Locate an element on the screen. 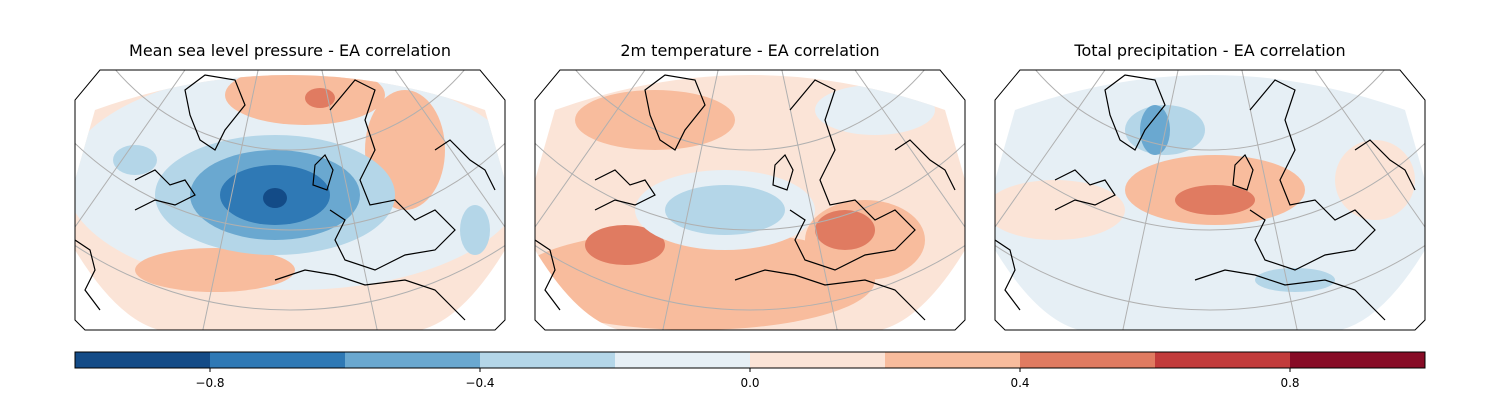 The height and width of the screenshot is (400, 1500). panel-title: Mean sea level pressure - EA correlation is located at coordinates (290, 50).